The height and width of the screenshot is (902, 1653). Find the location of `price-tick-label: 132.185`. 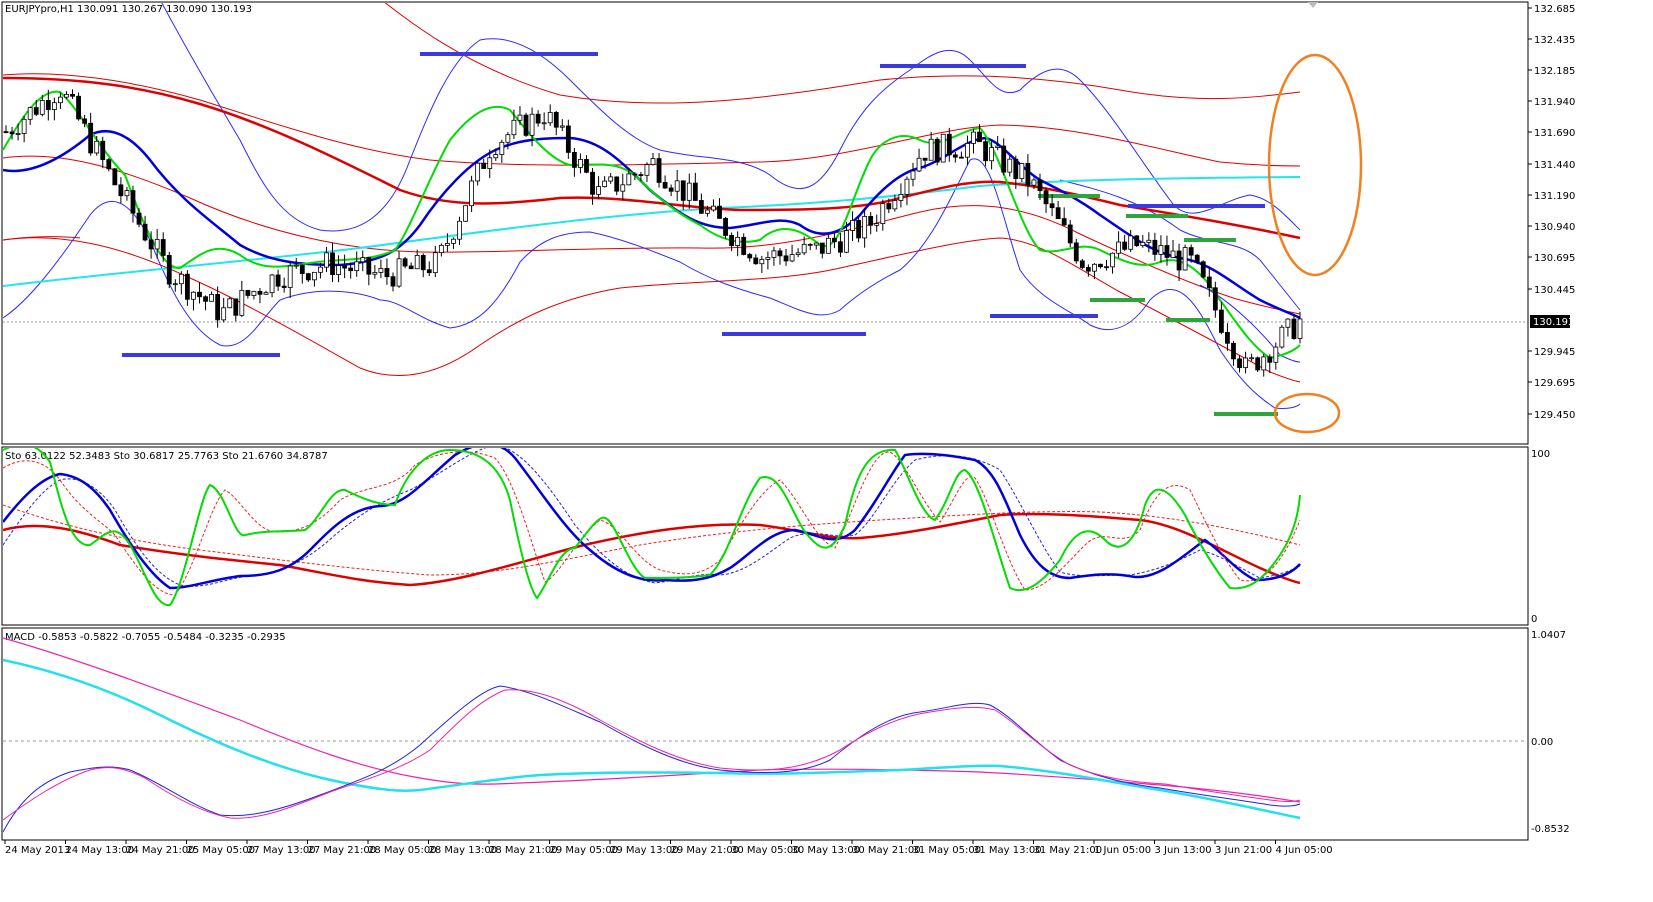

price-tick-label: 132.185 is located at coordinates (1554, 71).